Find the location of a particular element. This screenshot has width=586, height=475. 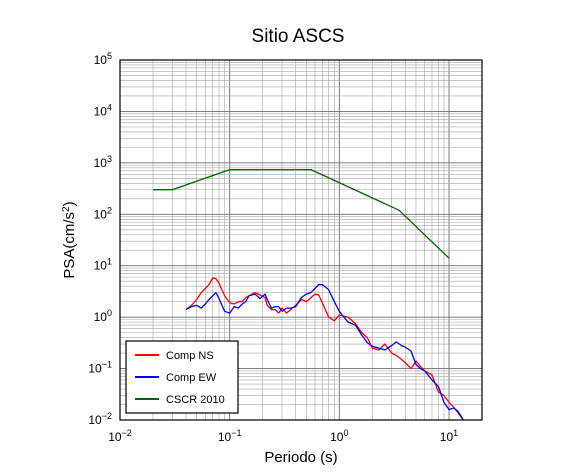

x-axis-label: Periodo (s) is located at coordinates (300, 457).